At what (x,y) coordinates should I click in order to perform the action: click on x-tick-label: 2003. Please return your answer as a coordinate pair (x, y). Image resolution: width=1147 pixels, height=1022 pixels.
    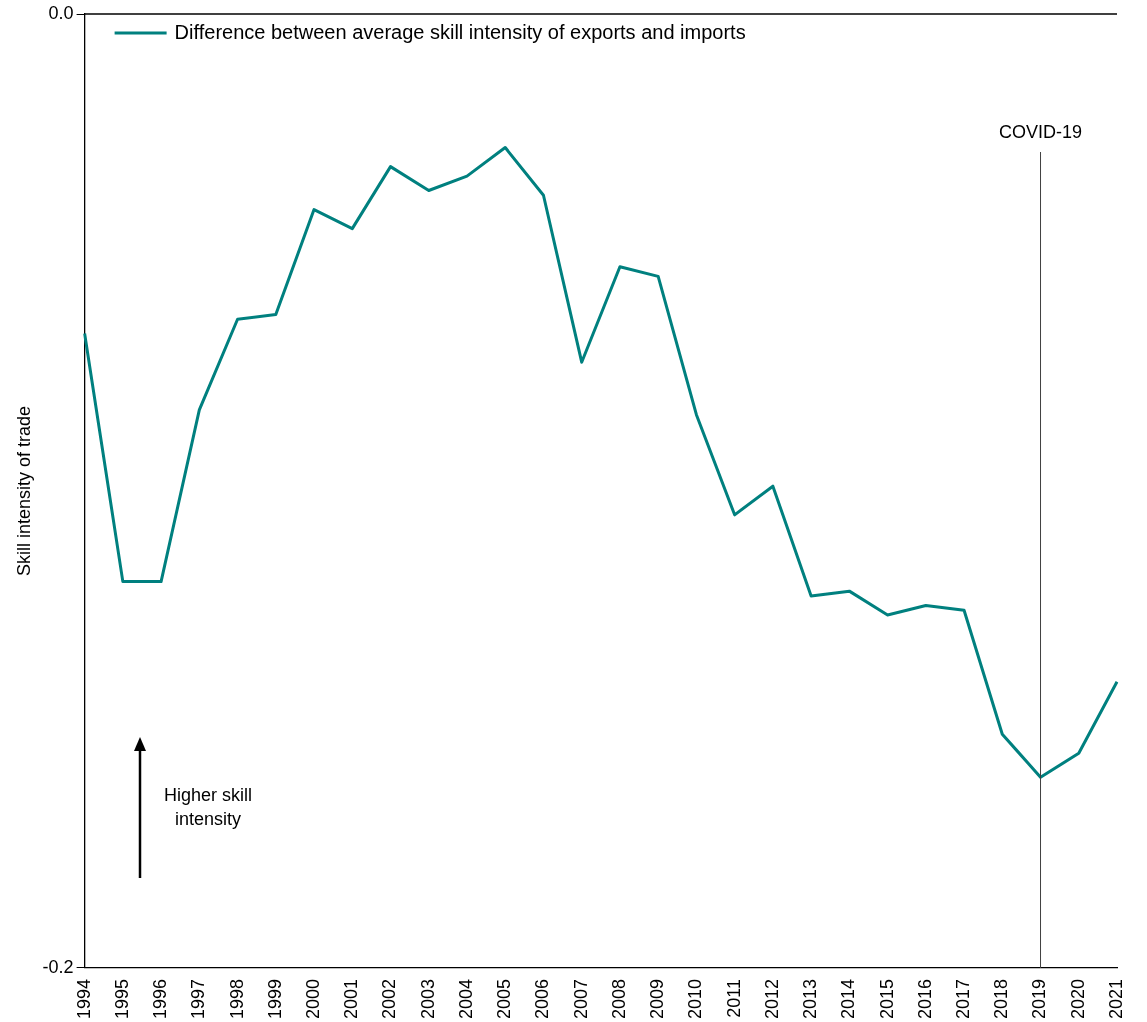
    Looking at the image, I should click on (427, 998).